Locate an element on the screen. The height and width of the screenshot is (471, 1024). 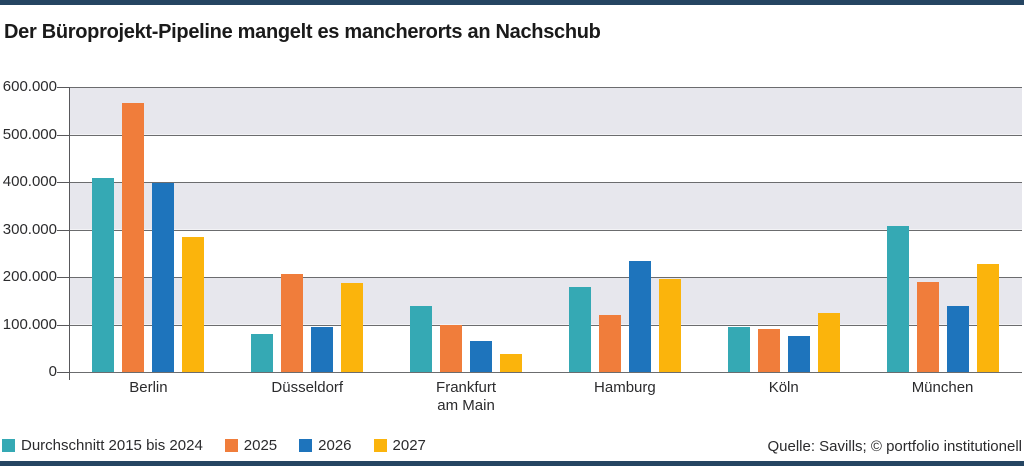
x-category-label: Köln is located at coordinates (783, 397).